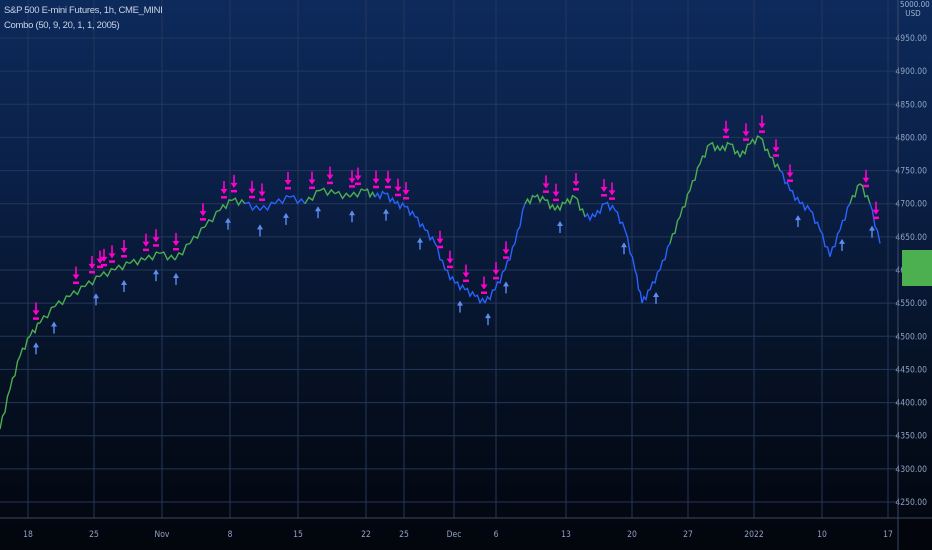  Describe the element at coordinates (911, 72) in the screenshot. I see `y-tick-label: 4900.00` at that location.